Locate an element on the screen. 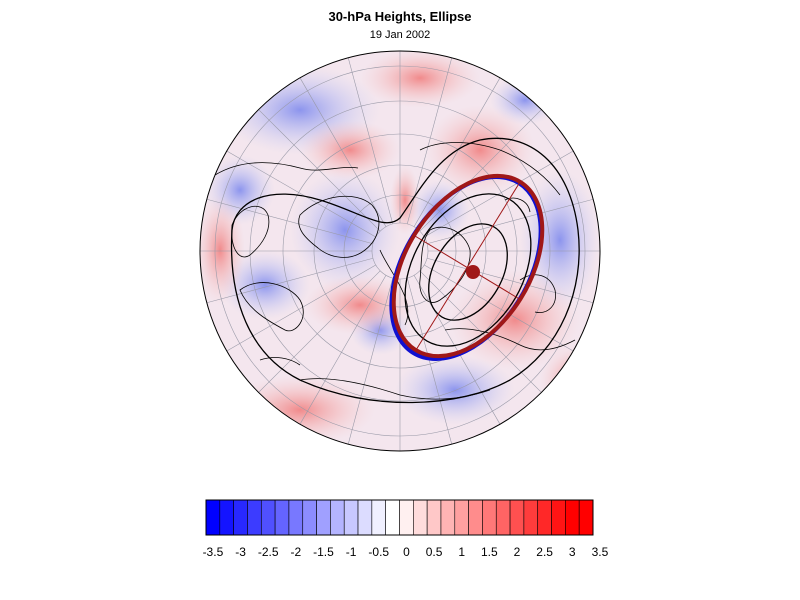 This screenshot has height=600, width=800. colorbar-tick-label: -1.5 is located at coordinates (323, 552).